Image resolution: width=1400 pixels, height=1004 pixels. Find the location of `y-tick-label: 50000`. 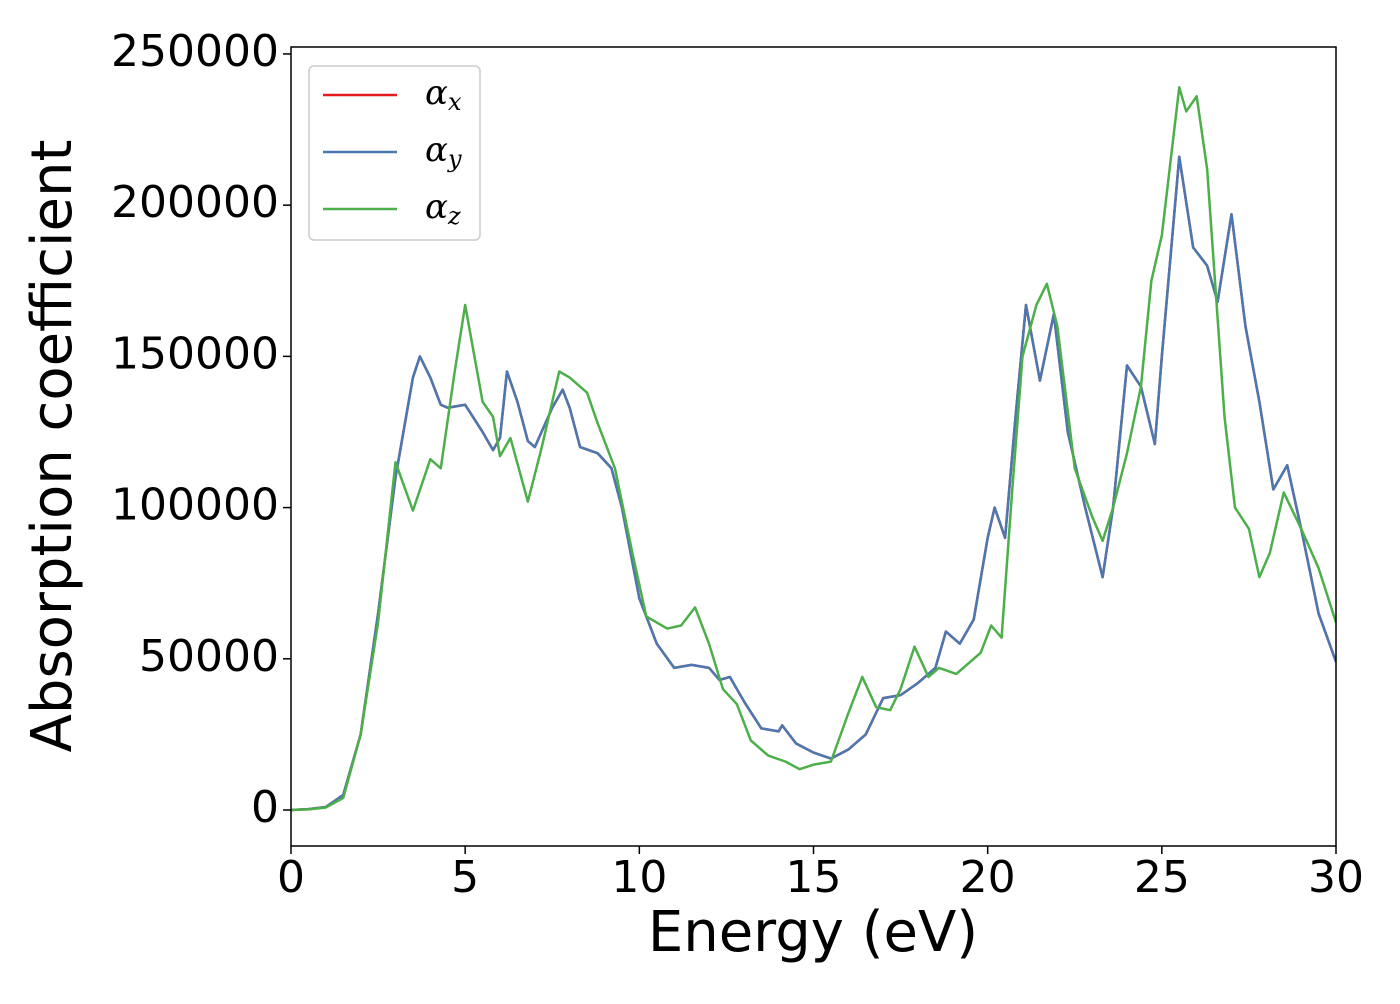

y-tick-label: 50000 is located at coordinates (209, 656).